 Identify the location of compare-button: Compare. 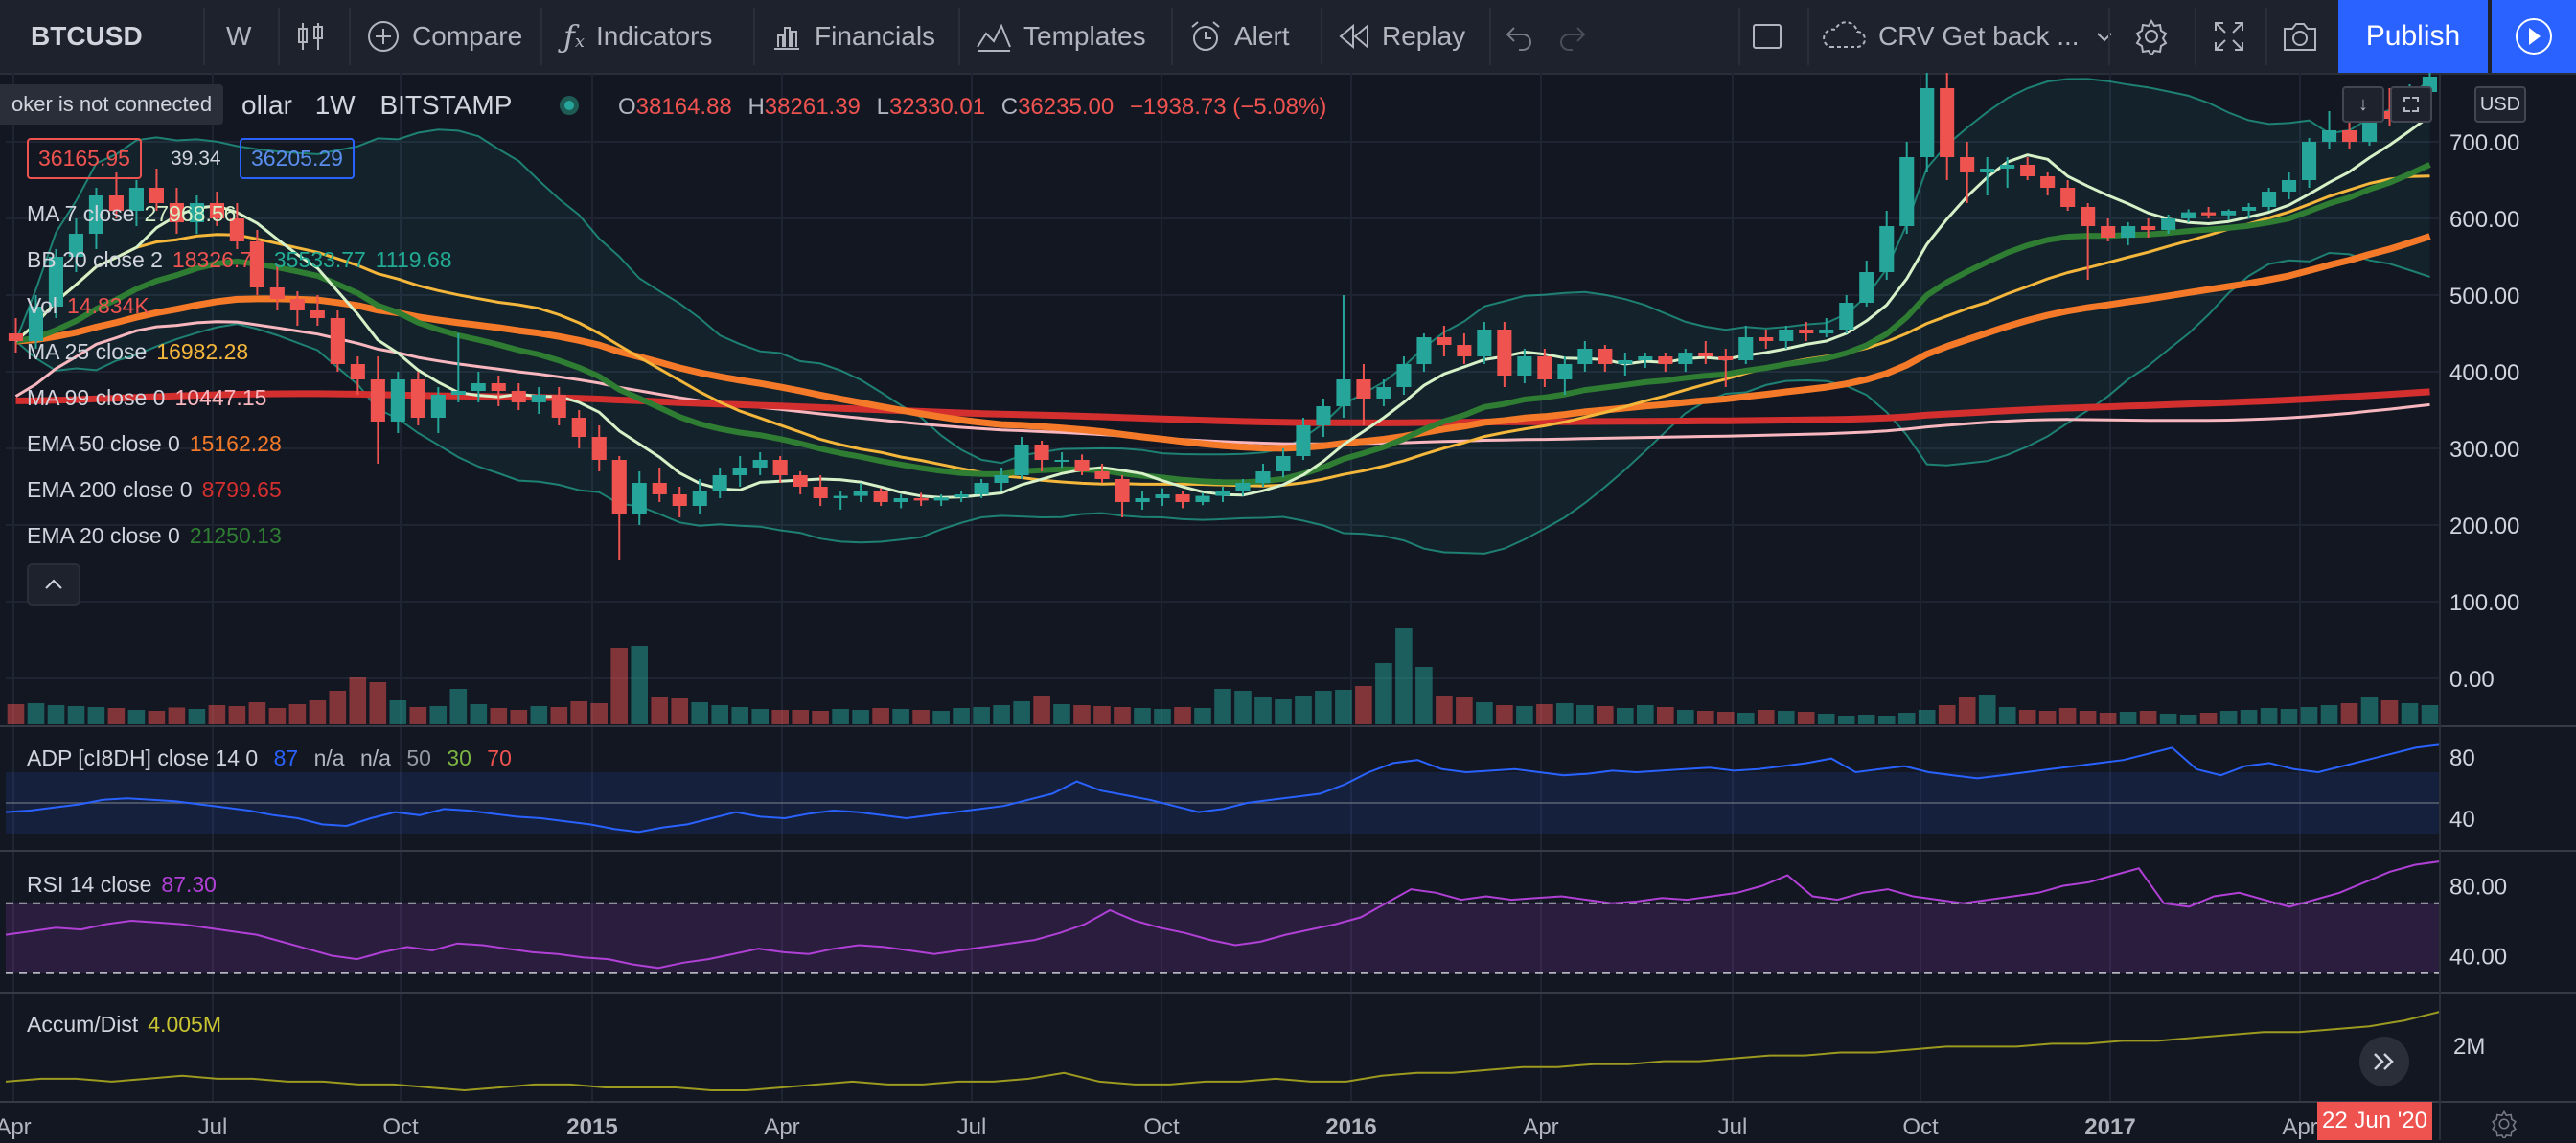
(444, 36).